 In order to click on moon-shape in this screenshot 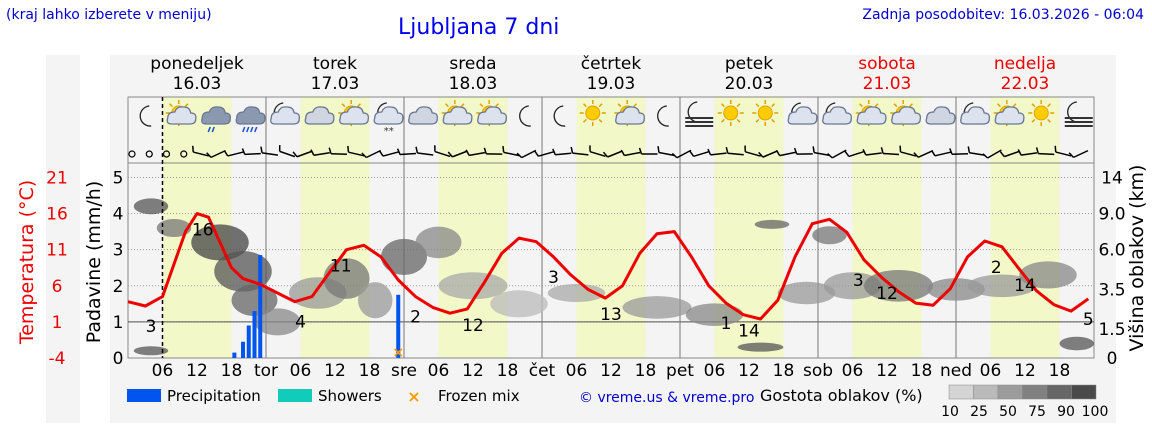, I will do `click(663, 116)`.